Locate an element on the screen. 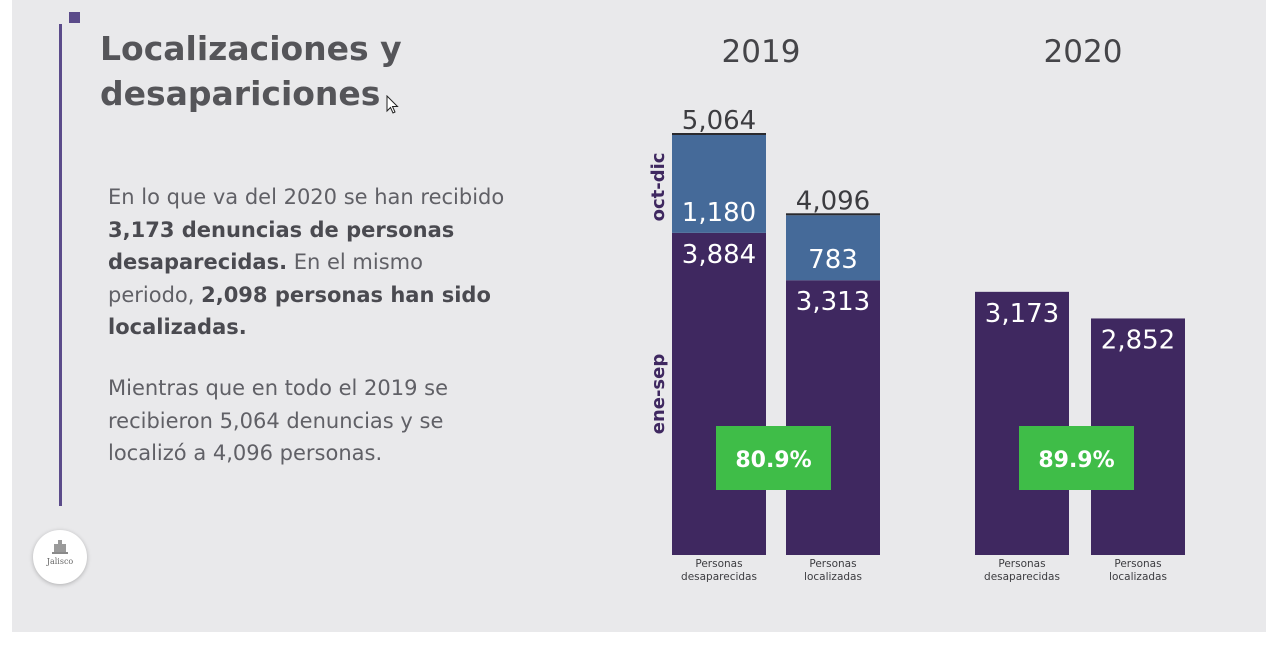 Image resolution: width=1280 pixels, height=647 pixels. year-label-2019: 2019 is located at coordinates (761, 52).